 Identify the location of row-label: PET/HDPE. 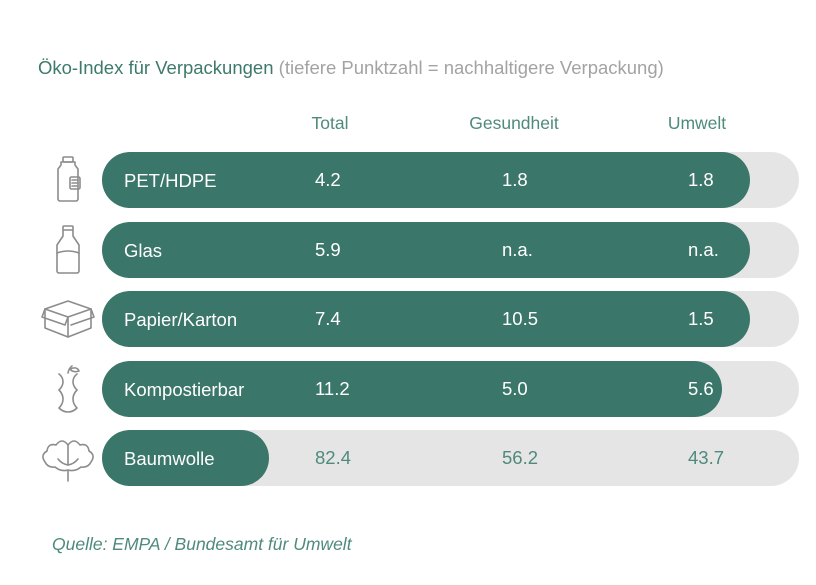
(170, 180).